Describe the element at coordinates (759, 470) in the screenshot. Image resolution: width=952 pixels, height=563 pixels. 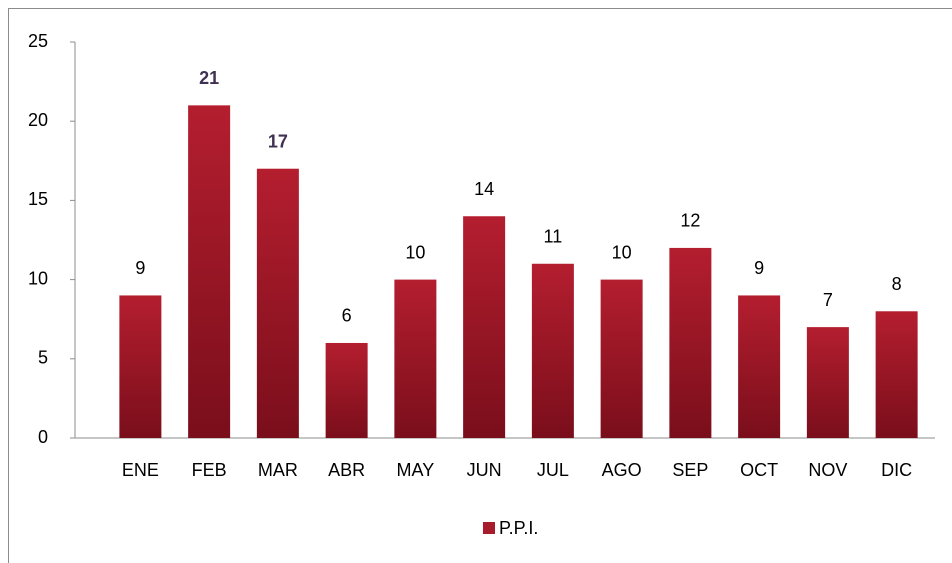
I see `x-tick-label: OCT` at that location.